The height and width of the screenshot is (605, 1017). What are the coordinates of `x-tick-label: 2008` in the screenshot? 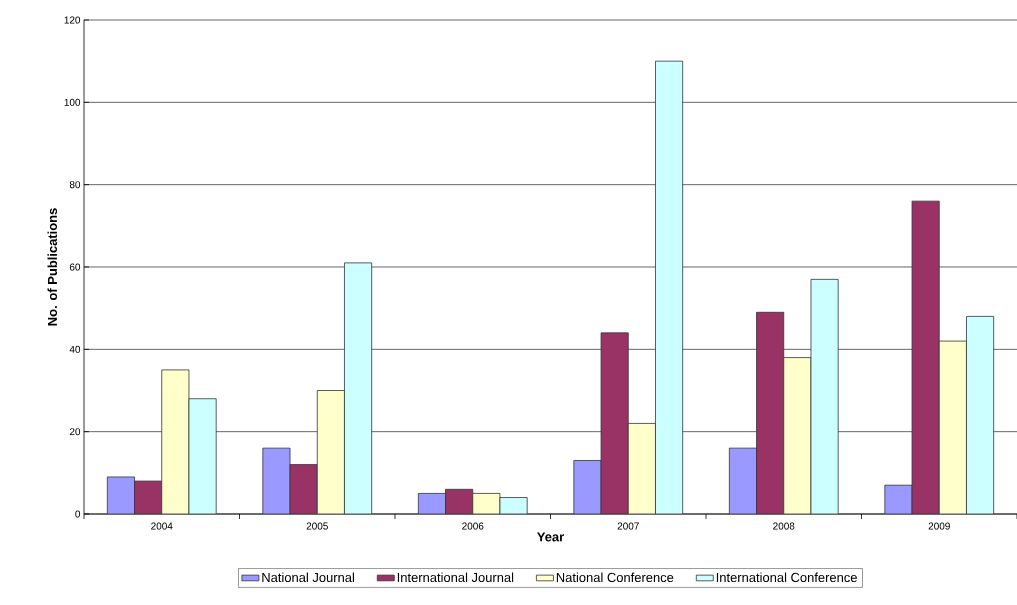 It's located at (784, 526).